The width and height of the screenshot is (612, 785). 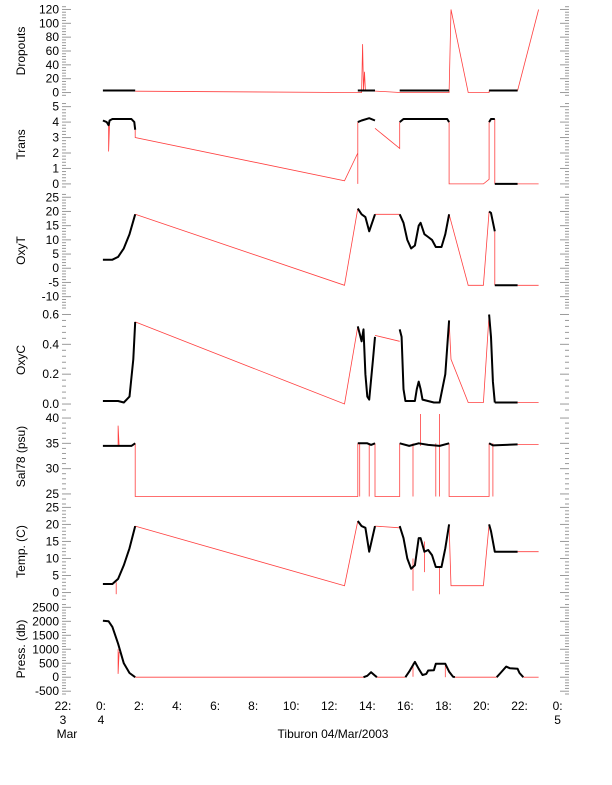 I want to click on y-tick-label: 0.6, so click(x=50, y=314).